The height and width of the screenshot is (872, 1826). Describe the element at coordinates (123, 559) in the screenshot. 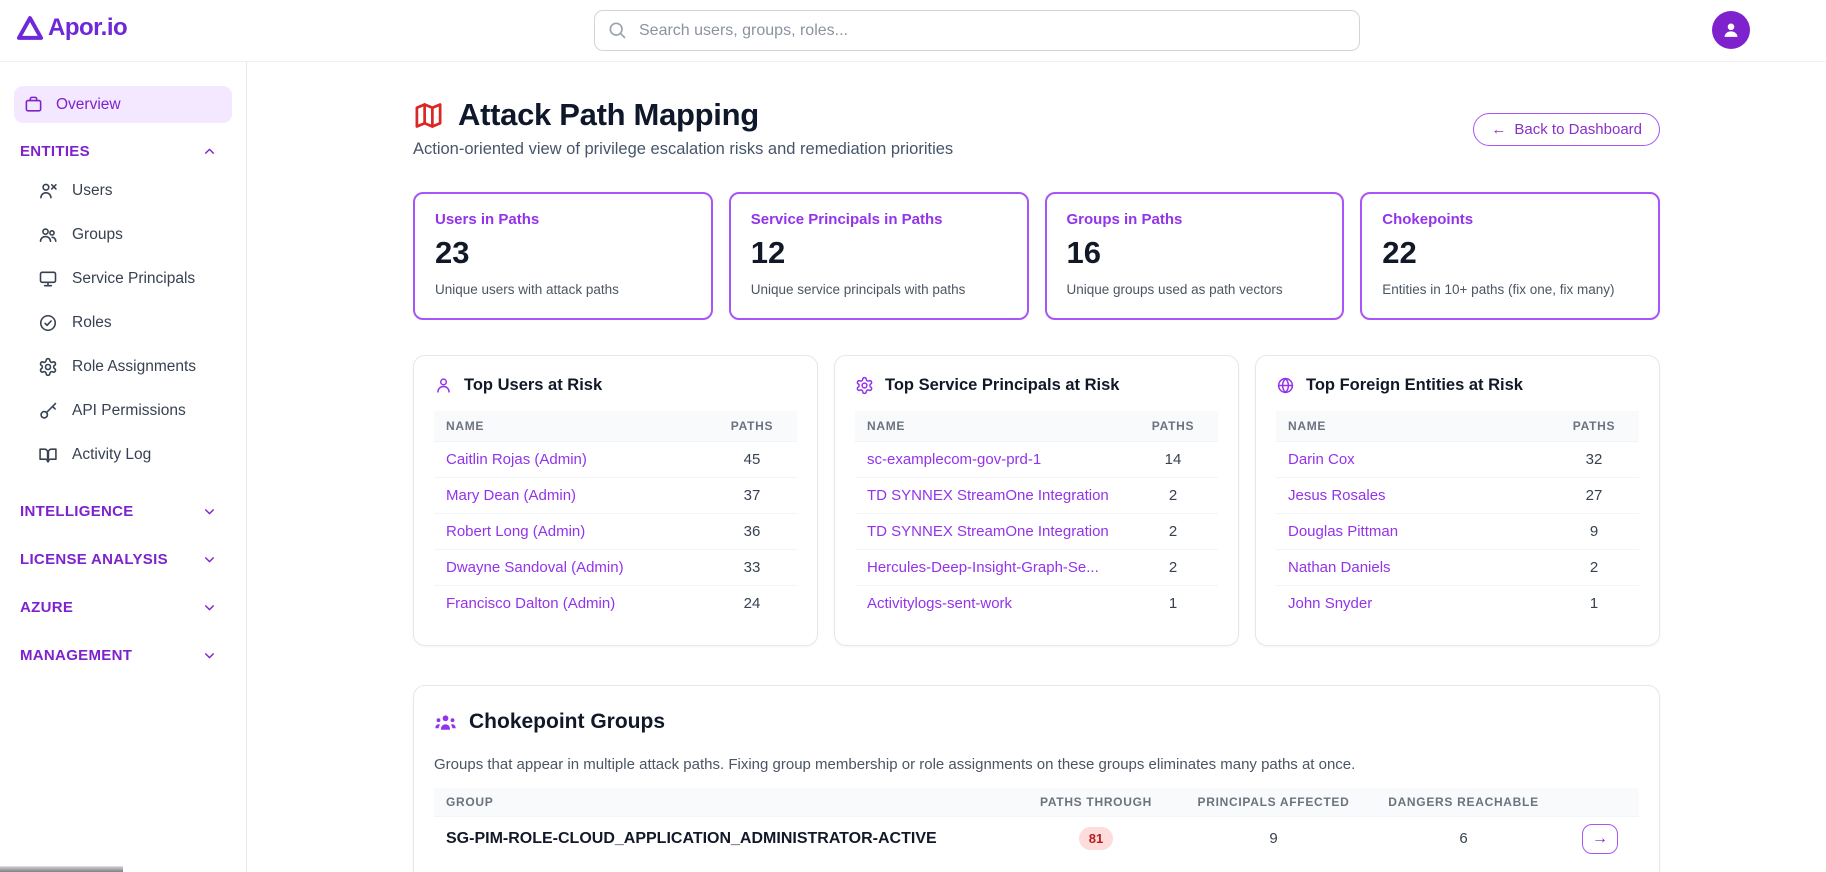

I see `sidebar-section-license-analysis: LICENSE ANALYSIS` at that location.